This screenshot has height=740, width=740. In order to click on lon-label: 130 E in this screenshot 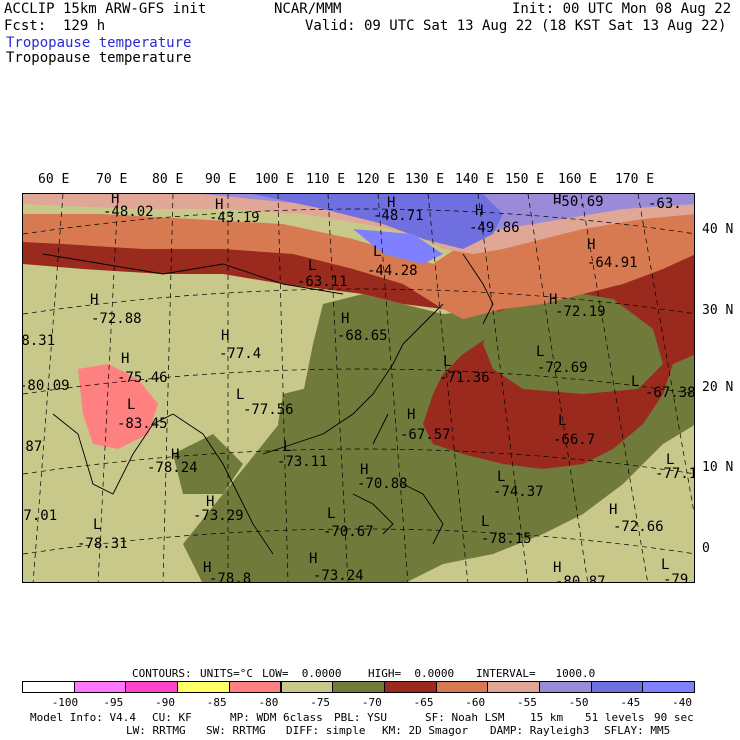, I will do `click(425, 179)`.